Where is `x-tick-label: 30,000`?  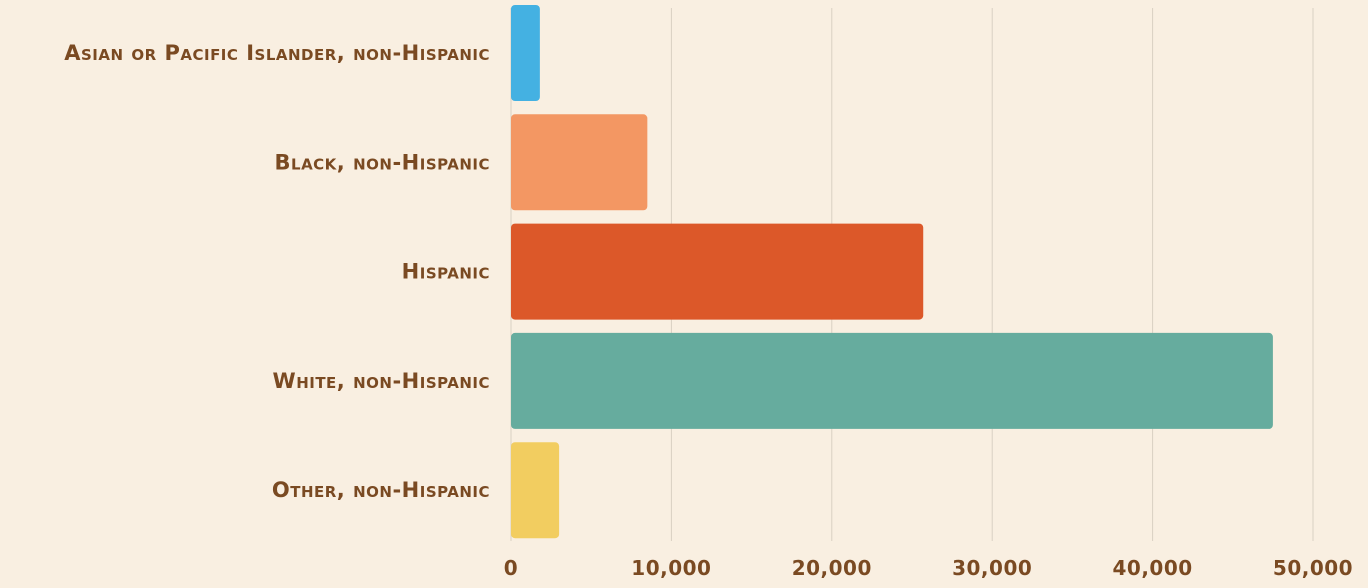
x-tick-label: 30,000 is located at coordinates (992, 568).